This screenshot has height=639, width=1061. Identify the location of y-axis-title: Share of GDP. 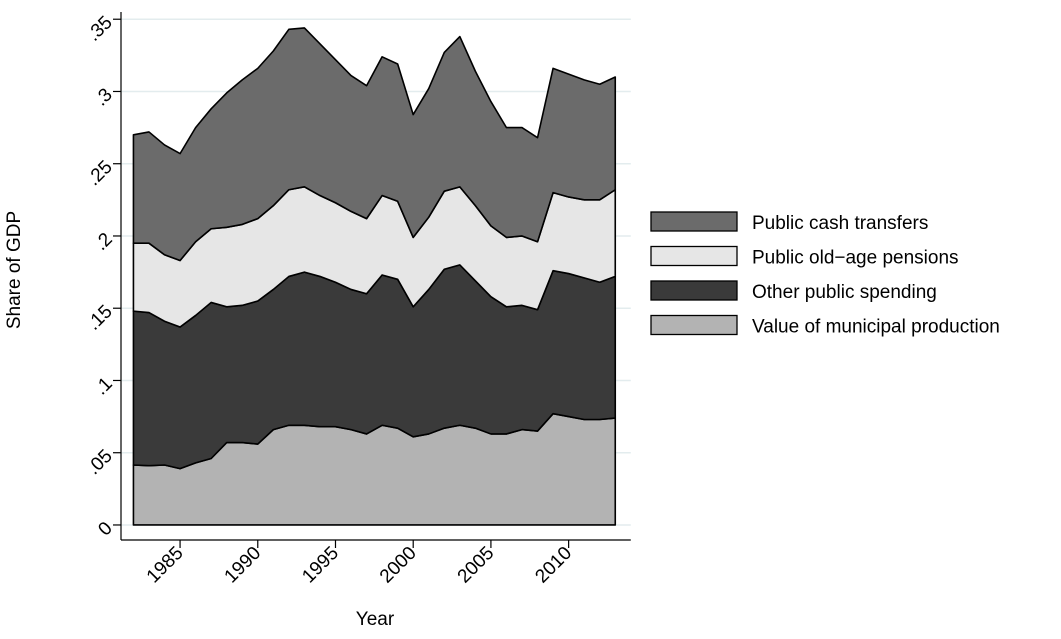
(14, 270).